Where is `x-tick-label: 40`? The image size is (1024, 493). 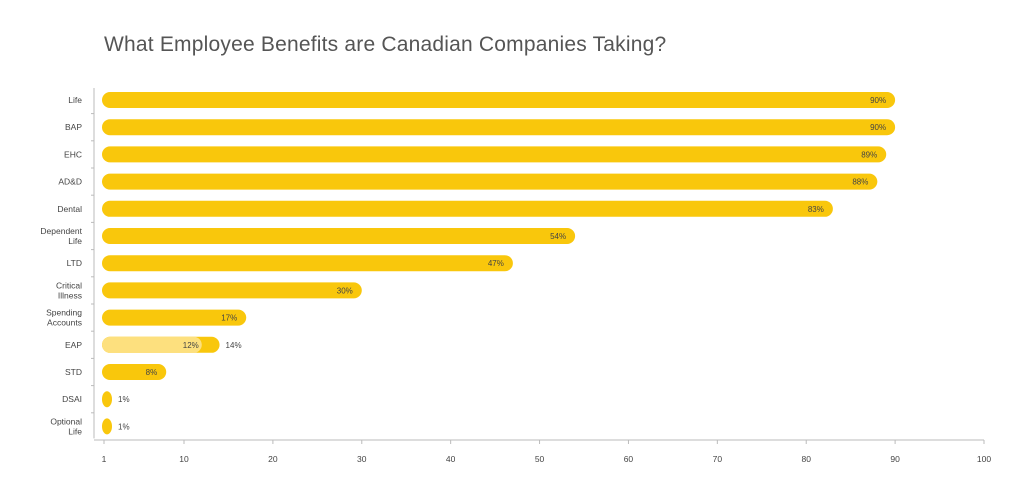 x-tick-label: 40 is located at coordinates (451, 459).